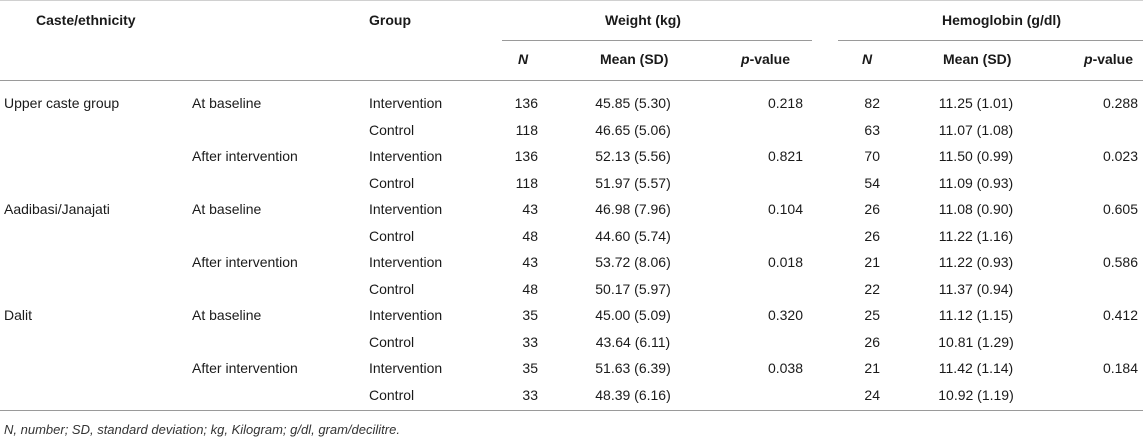  I want to click on cell-hemo-p: 0.023, so click(1120, 156).